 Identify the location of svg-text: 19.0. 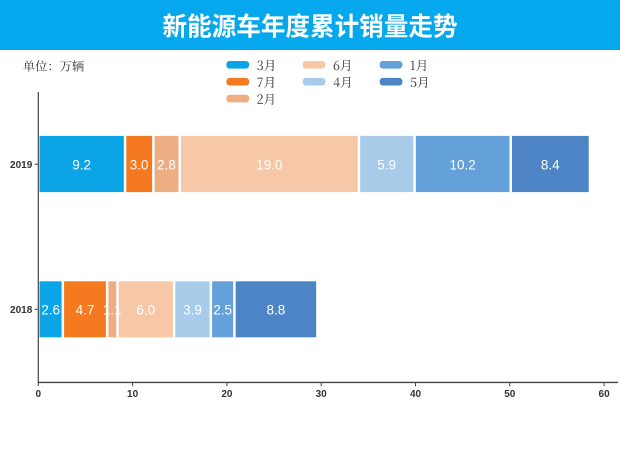
(269, 164).